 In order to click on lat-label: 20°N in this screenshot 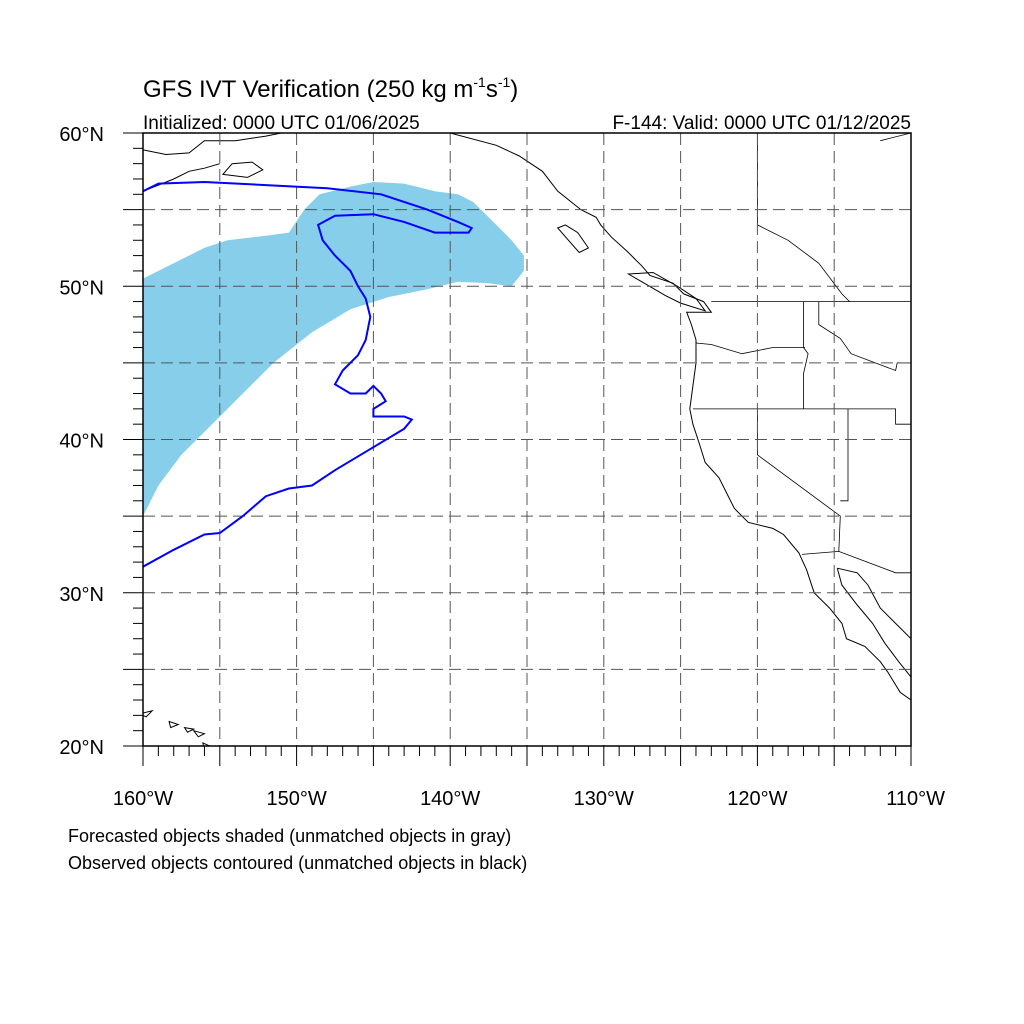, I will do `click(81, 748)`.